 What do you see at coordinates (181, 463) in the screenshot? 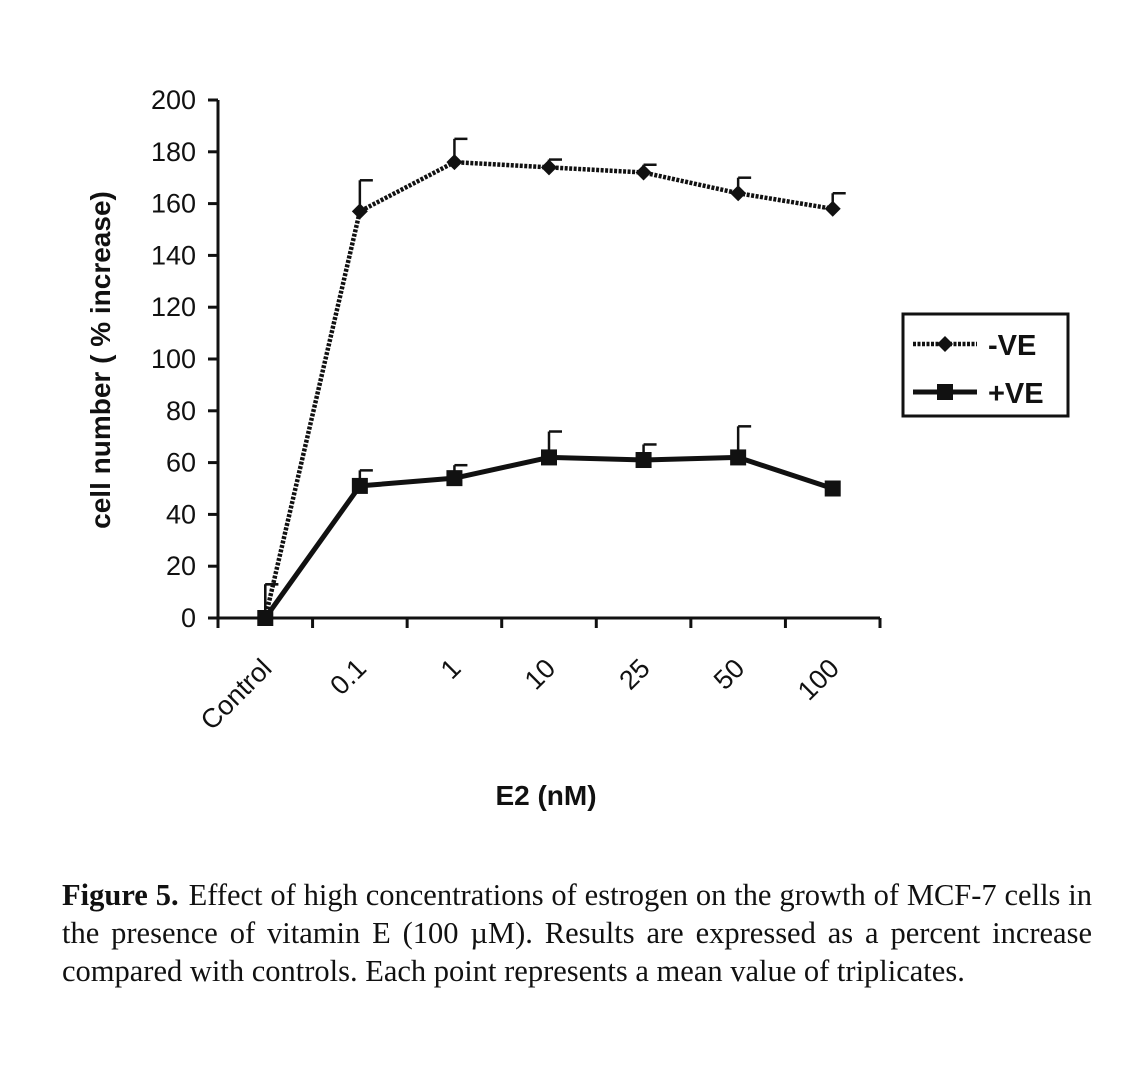
I see `y-tick-label: 60` at bounding box center [181, 463].